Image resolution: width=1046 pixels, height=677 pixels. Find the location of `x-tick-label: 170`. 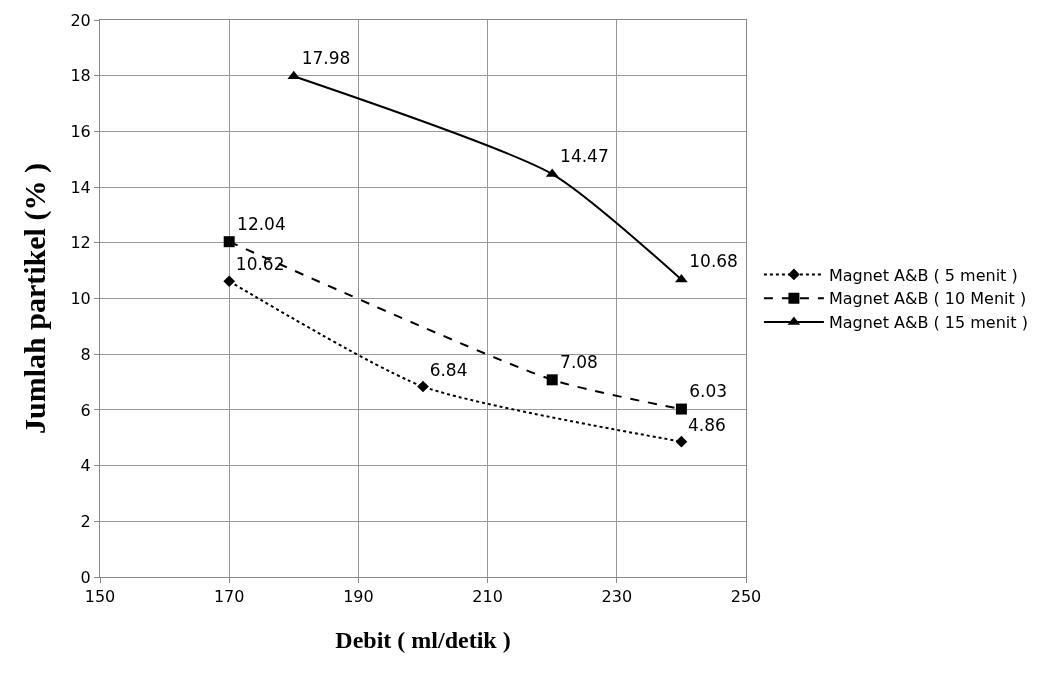

x-tick-label: 170 is located at coordinates (229, 597).